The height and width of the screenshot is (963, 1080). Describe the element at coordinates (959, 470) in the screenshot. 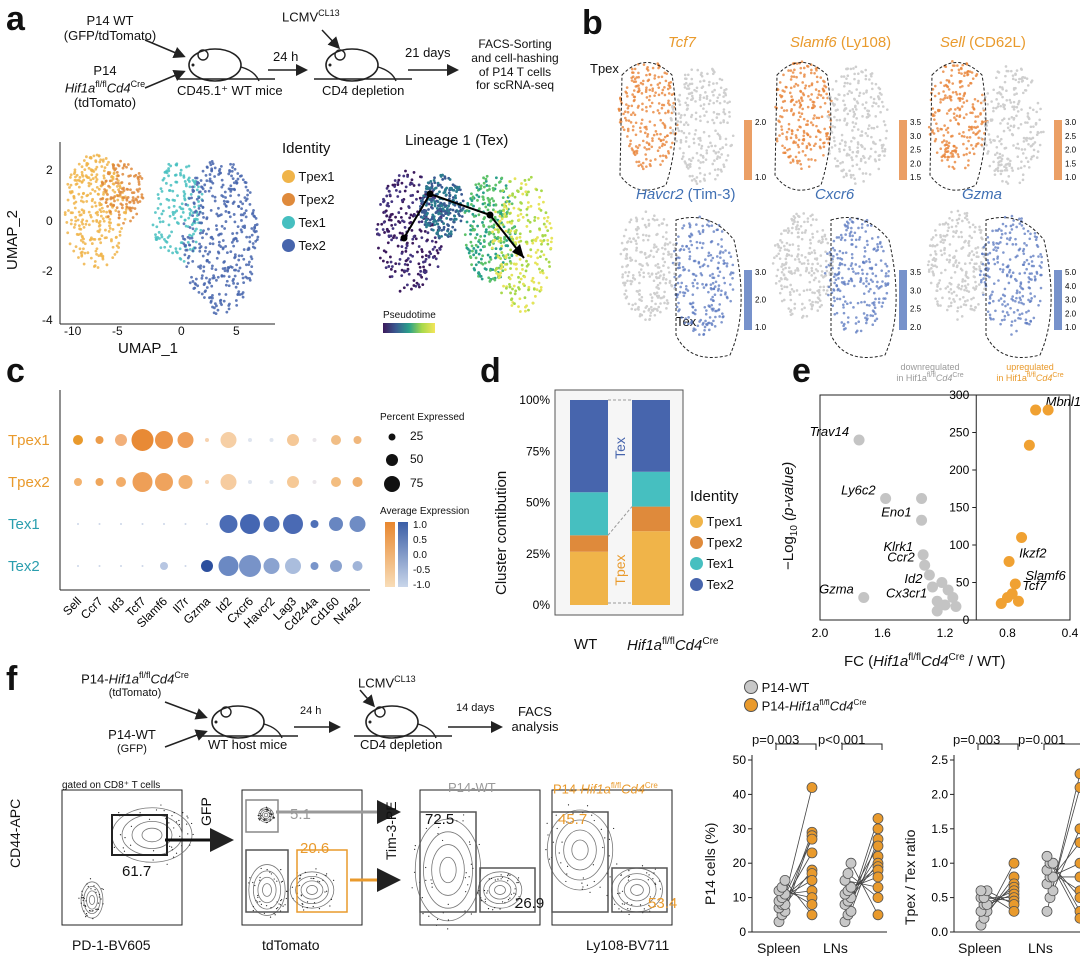

I see `volcano-ytick: 200` at that location.